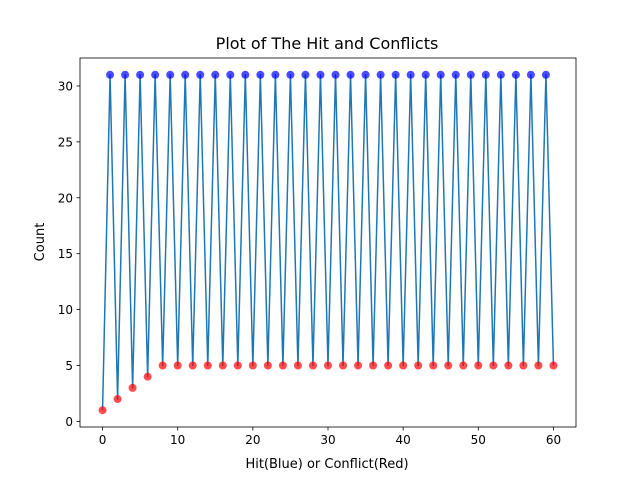  I want to click on x-tick-label: 20, so click(252, 440).